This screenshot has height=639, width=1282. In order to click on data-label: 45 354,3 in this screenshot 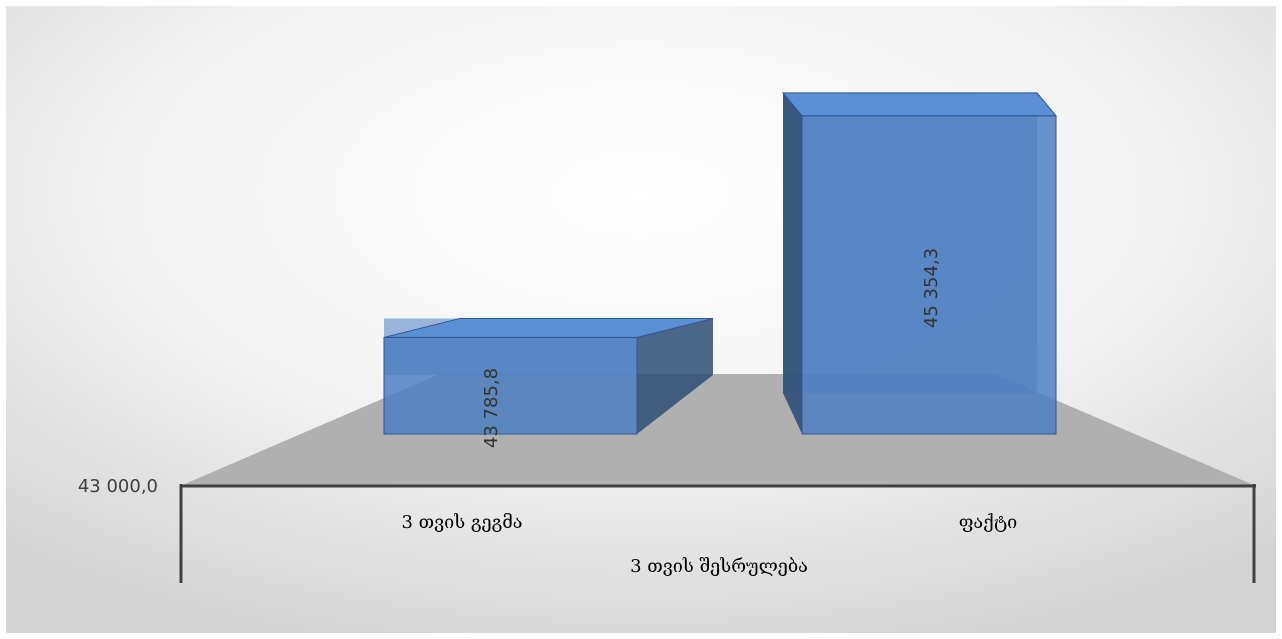, I will do `click(931, 288)`.